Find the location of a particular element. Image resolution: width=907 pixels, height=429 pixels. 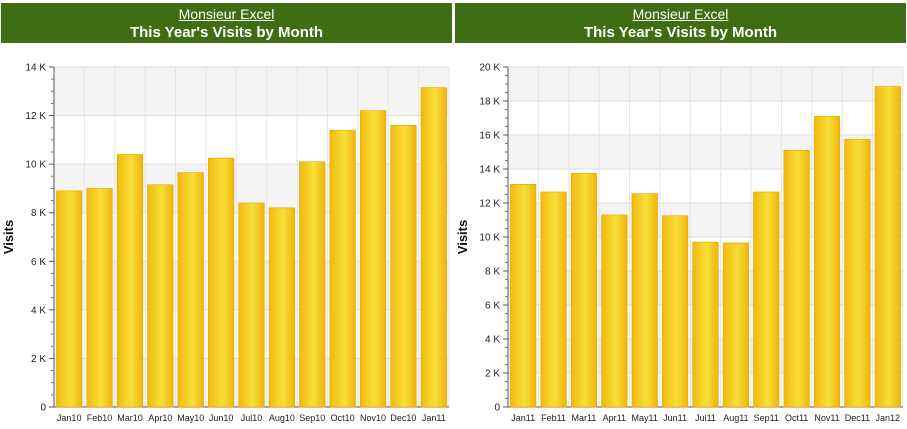

x-tick-label: Oct11 is located at coordinates (796, 418).